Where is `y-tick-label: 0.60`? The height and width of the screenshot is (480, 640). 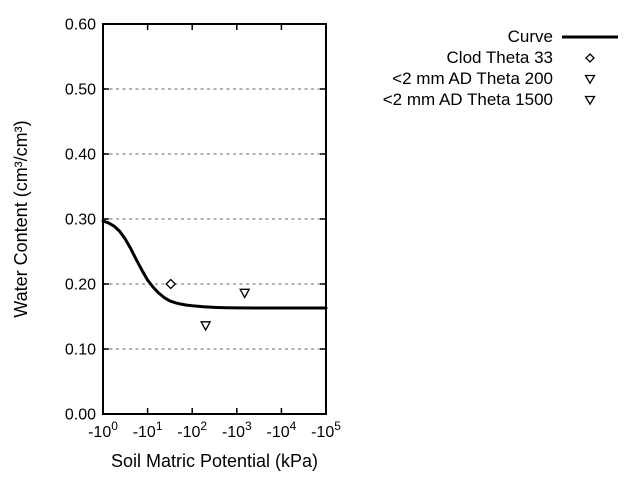 y-tick-label: 0.60 is located at coordinates (80, 25).